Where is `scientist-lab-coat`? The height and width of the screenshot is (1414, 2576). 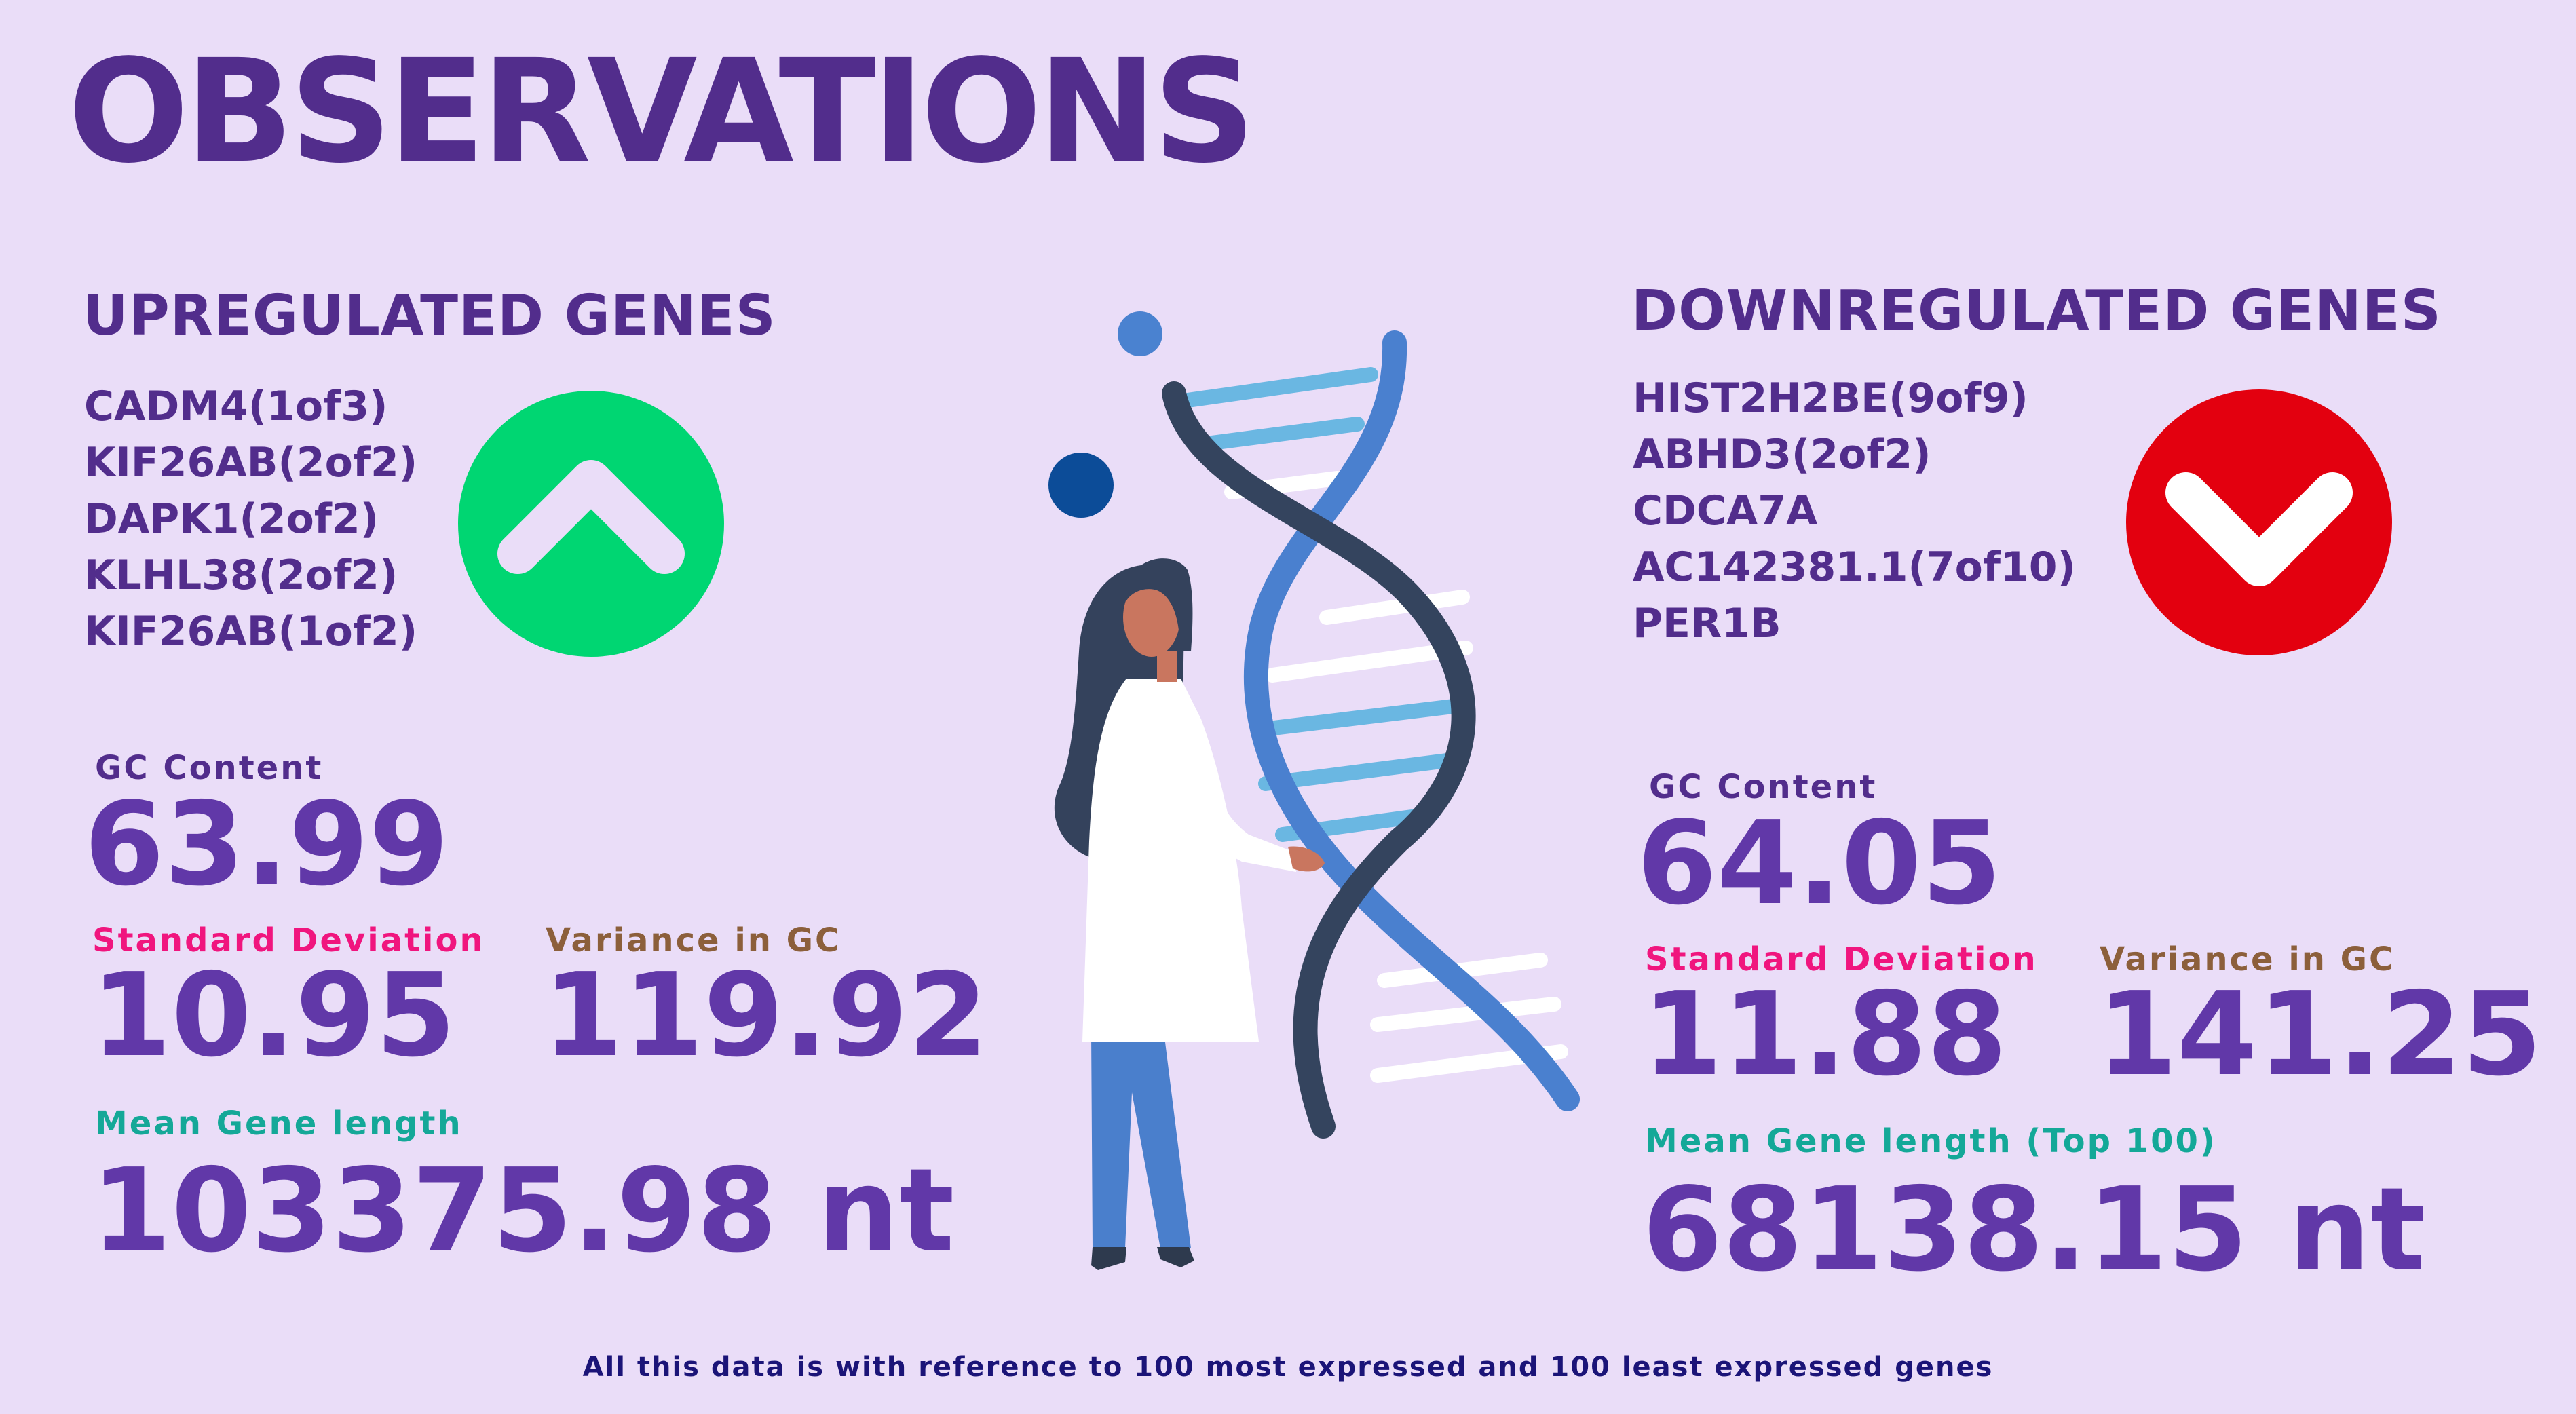
scientist-lab-coat is located at coordinates (1170, 860).